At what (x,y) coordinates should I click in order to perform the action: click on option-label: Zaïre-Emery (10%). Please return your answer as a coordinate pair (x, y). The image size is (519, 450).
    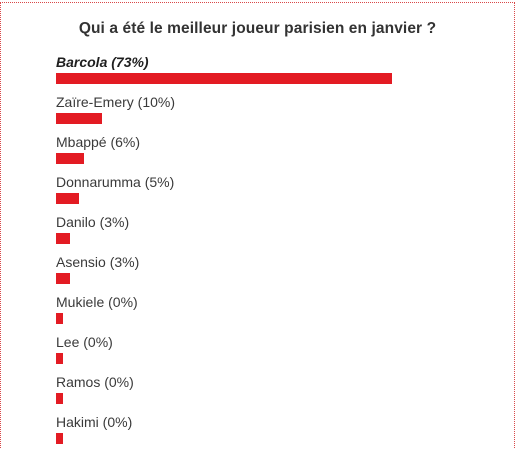
    Looking at the image, I should click on (116, 102).